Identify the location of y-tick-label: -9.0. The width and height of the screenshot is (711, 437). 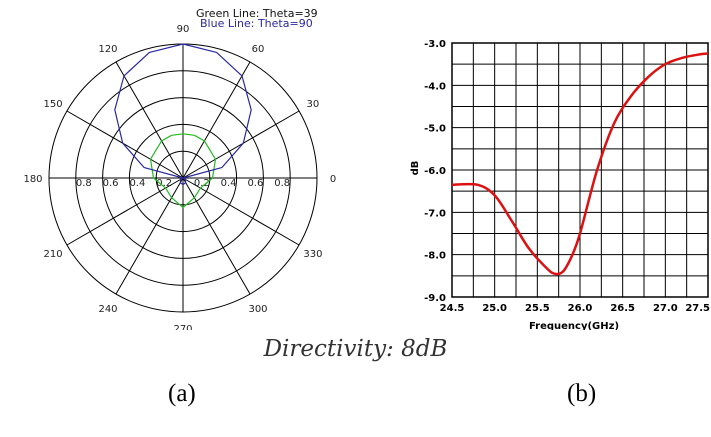
(435, 298).